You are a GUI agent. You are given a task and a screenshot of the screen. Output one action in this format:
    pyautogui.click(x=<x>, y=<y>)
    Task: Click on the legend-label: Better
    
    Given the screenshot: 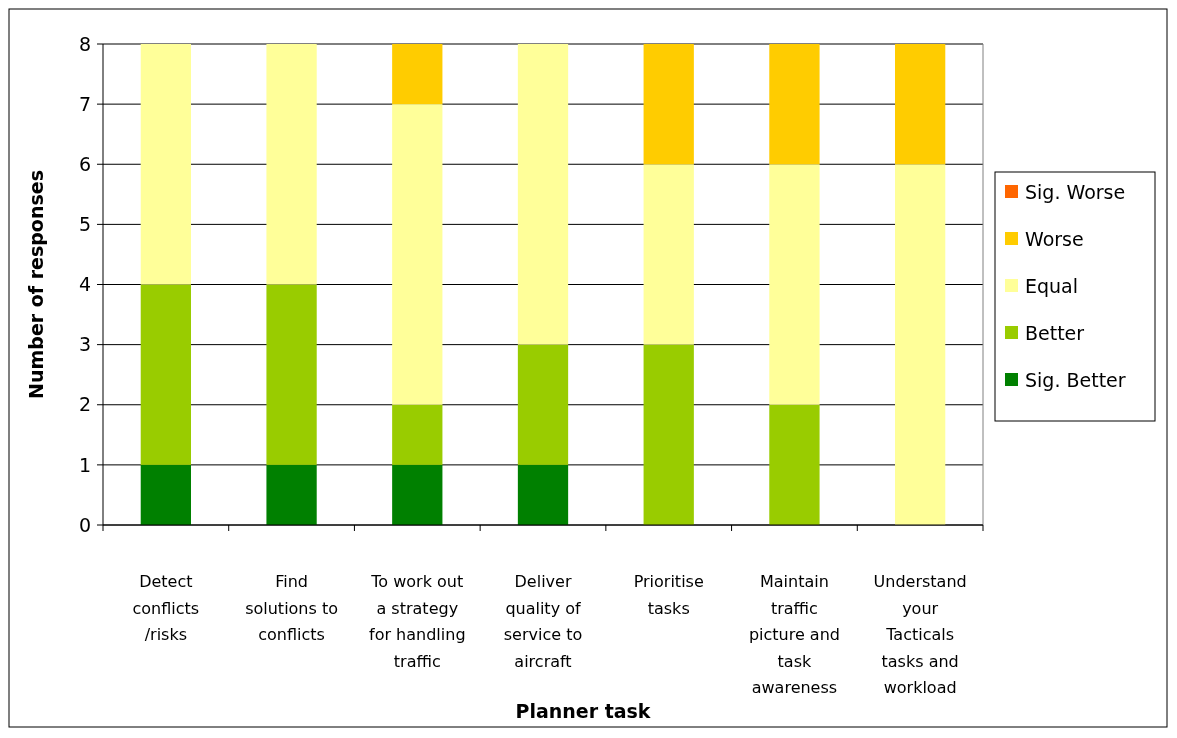 What is the action you would take?
    pyautogui.click(x=1055, y=332)
    